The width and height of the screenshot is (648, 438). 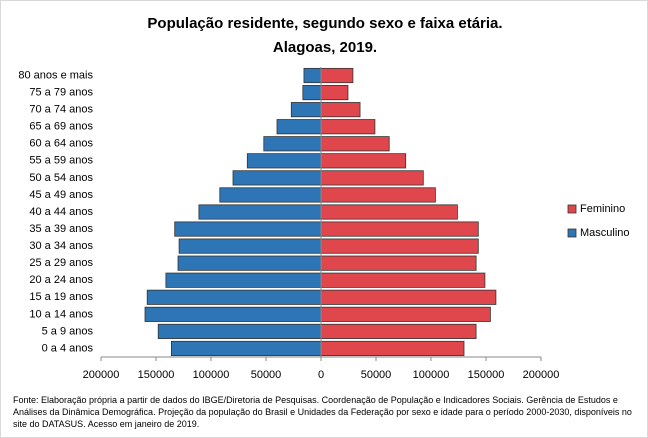 I want to click on y-tick-label: 5 a 9 anos, so click(x=68, y=331).